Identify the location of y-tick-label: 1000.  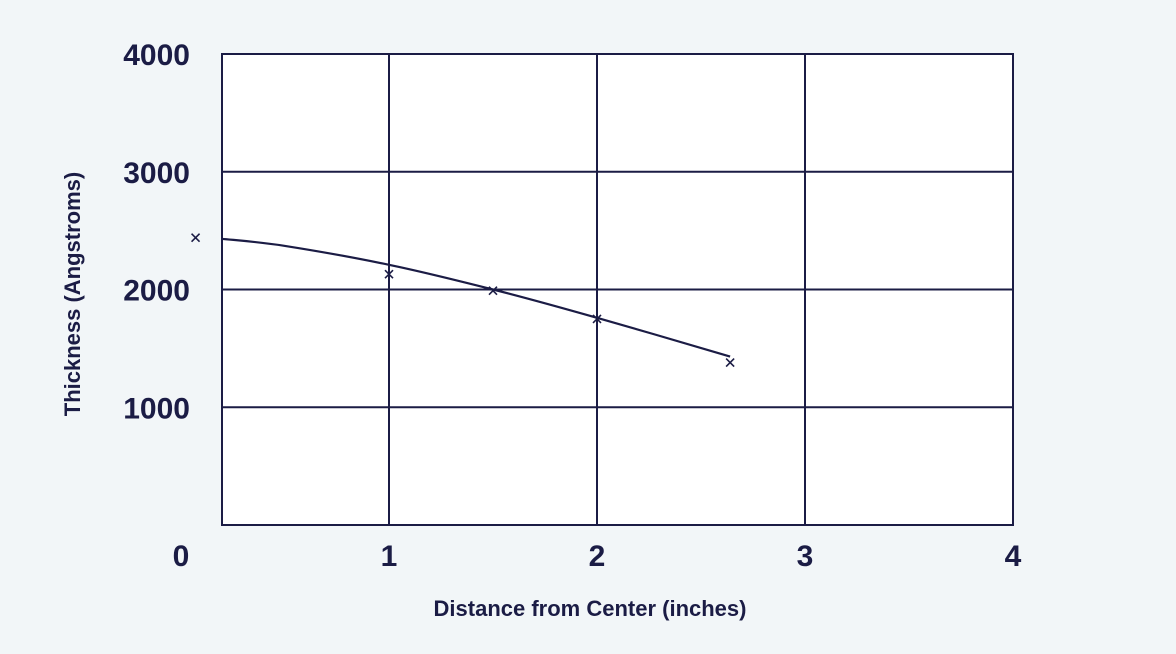
(156, 408).